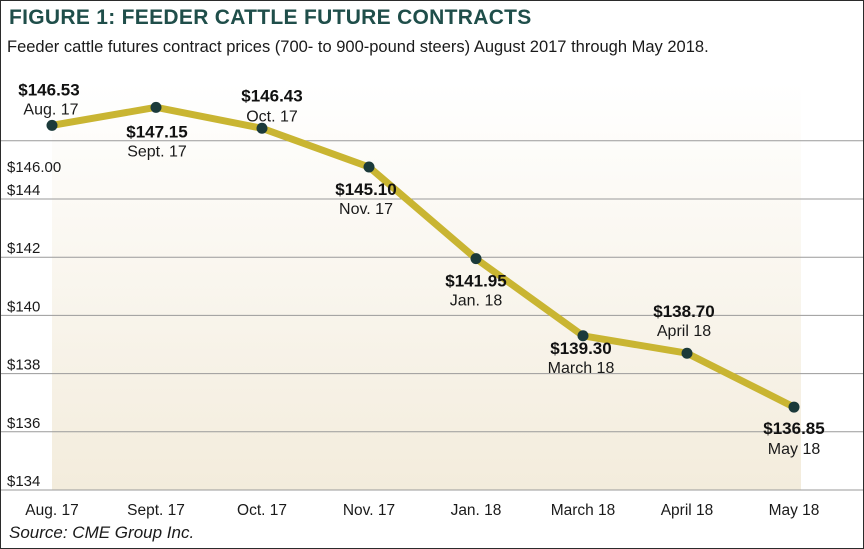 The image size is (864, 549). I want to click on y-tick-label: $146.00, so click(34, 167).